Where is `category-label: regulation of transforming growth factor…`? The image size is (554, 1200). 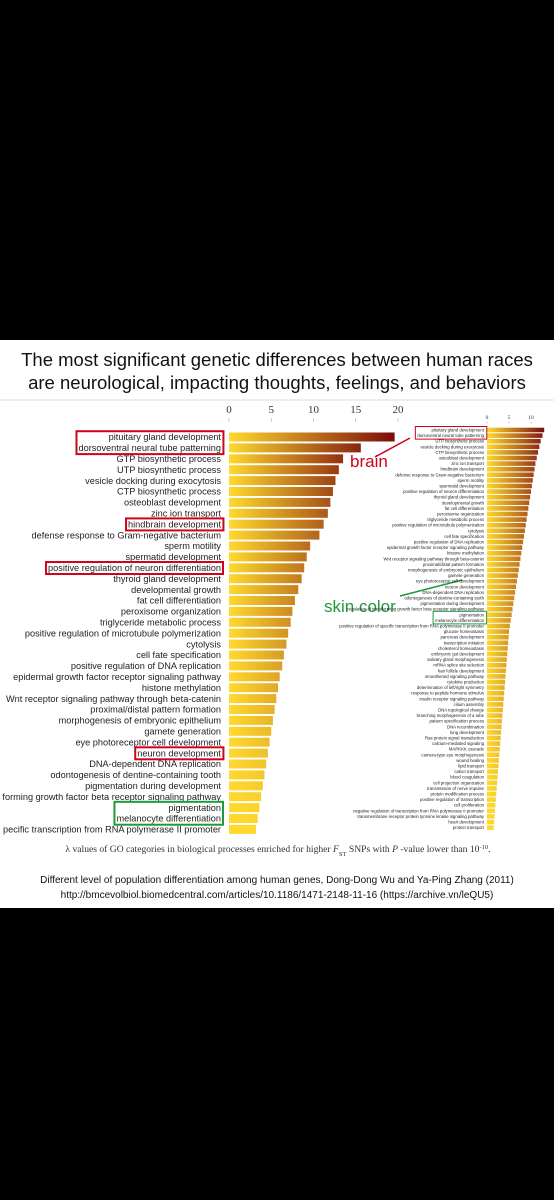 category-label: regulation of transforming growth factor… is located at coordinates (415, 609).